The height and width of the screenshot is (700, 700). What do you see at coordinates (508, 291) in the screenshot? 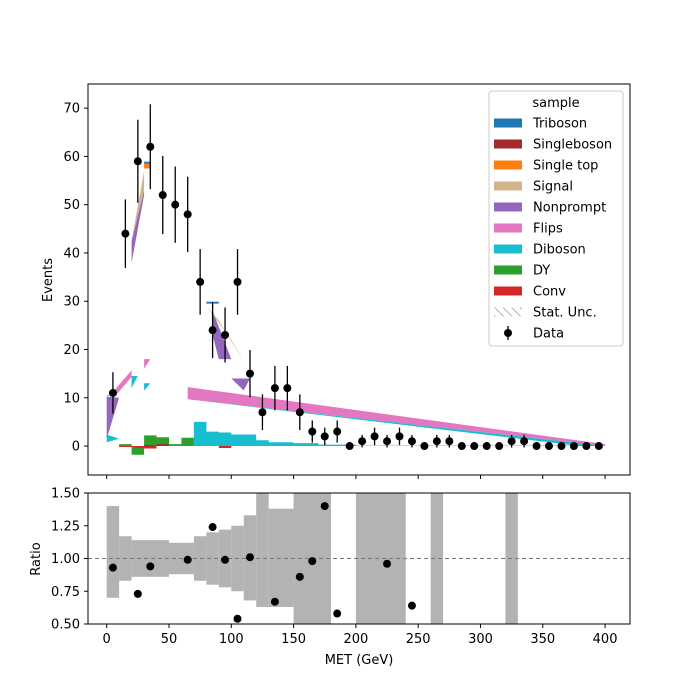
I see `legend-swatch-conv` at bounding box center [508, 291].